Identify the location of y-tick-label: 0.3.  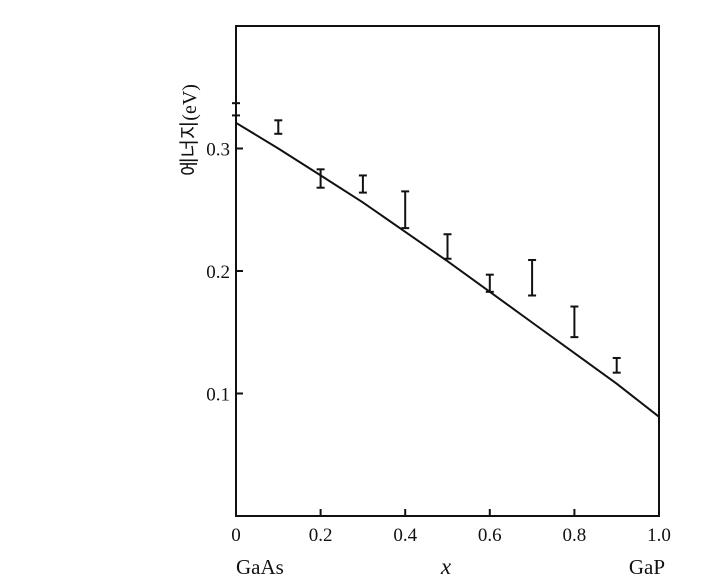
(218, 150).